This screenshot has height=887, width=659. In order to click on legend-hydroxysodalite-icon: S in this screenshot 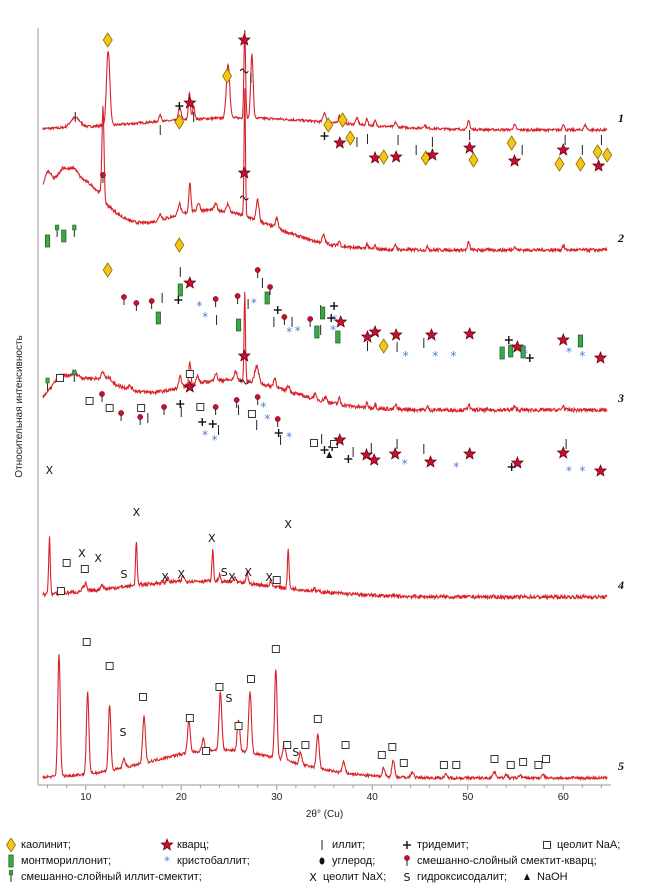, I will do `click(407, 877)`.